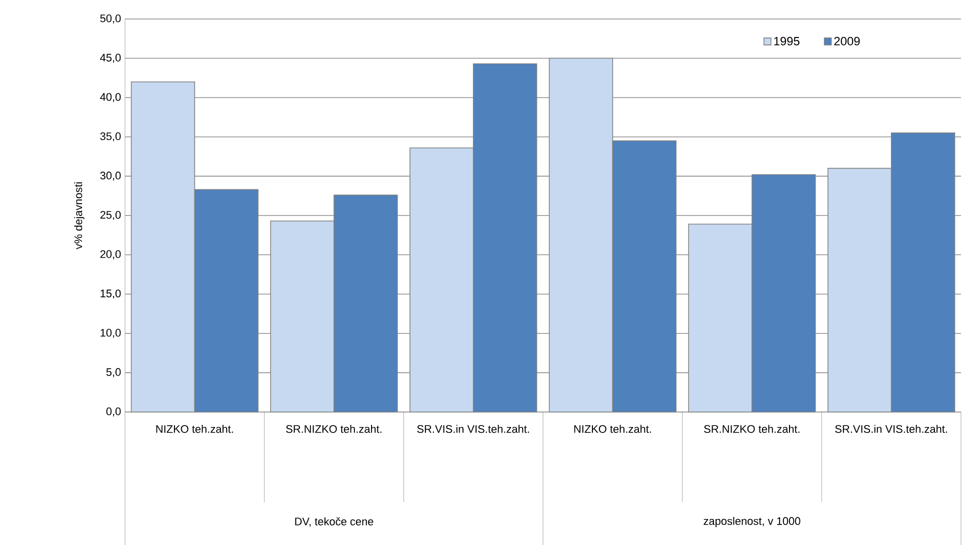  I want to click on y-tick-label: 50,0, so click(110, 19).